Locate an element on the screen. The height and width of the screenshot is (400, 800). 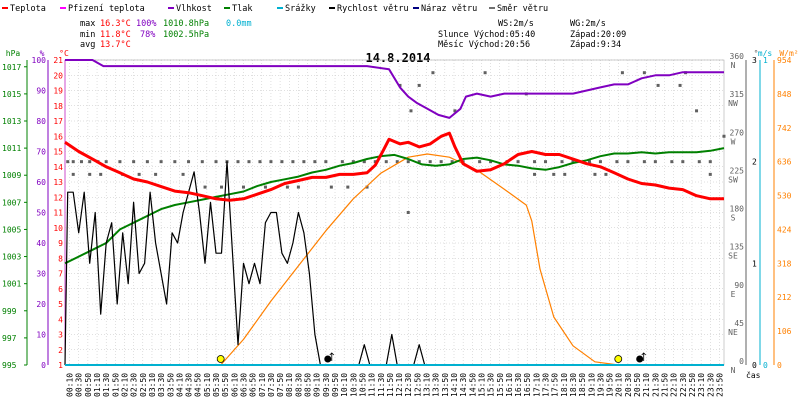
stat-min-label: min is located at coordinates (87, 35).